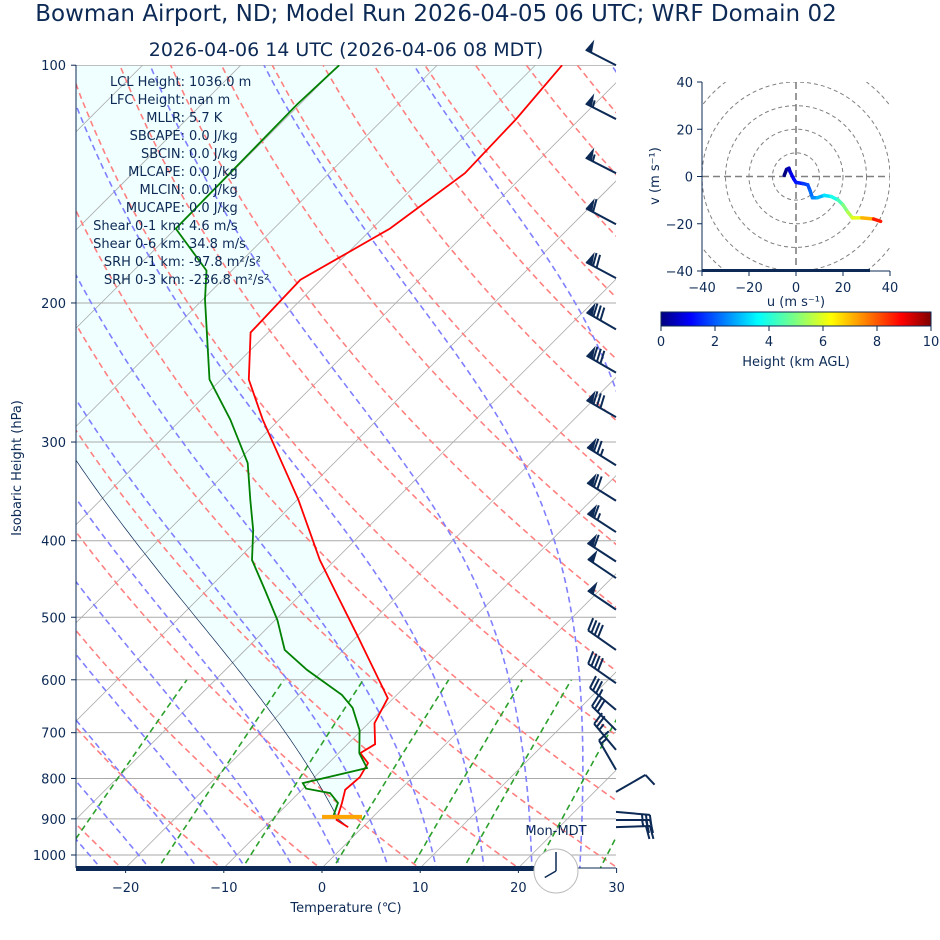 Image resolution: width=940 pixels, height=940 pixels. I want to click on bottom-bar, so click(306, 868).